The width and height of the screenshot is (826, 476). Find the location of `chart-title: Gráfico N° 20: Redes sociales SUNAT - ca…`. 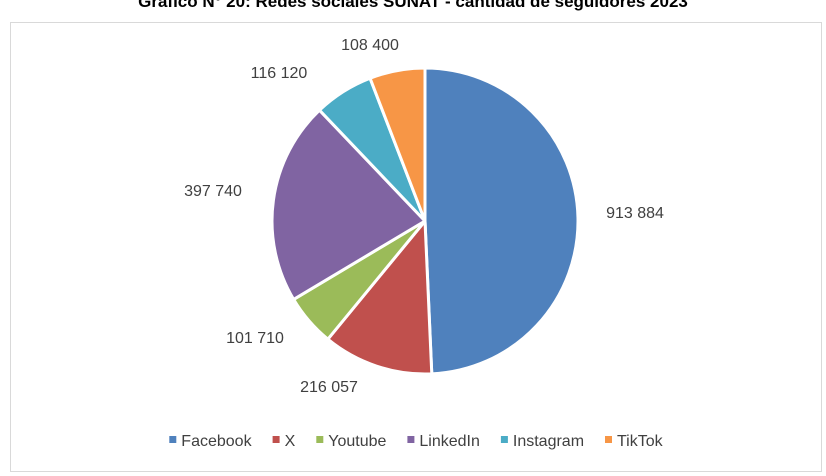

chart-title: Gráfico N° 20: Redes sociales SUNAT - ca… is located at coordinates (413, 11).